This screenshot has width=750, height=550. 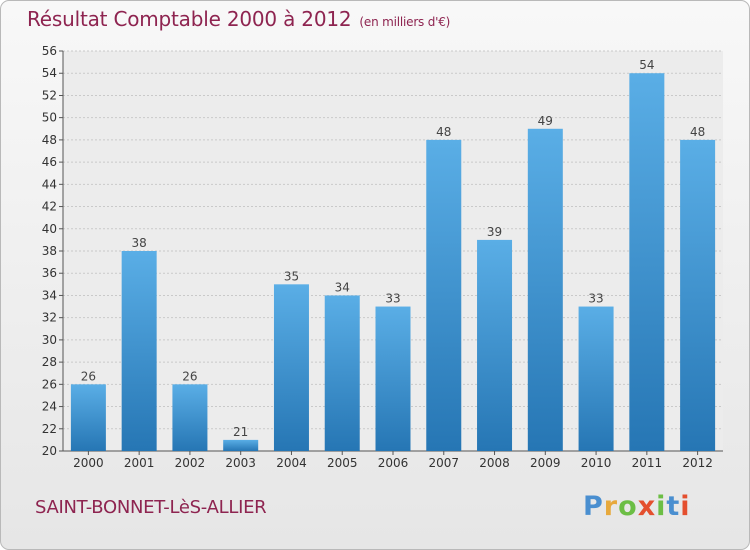 I want to click on x-tick-label: 2011, so click(x=647, y=463).